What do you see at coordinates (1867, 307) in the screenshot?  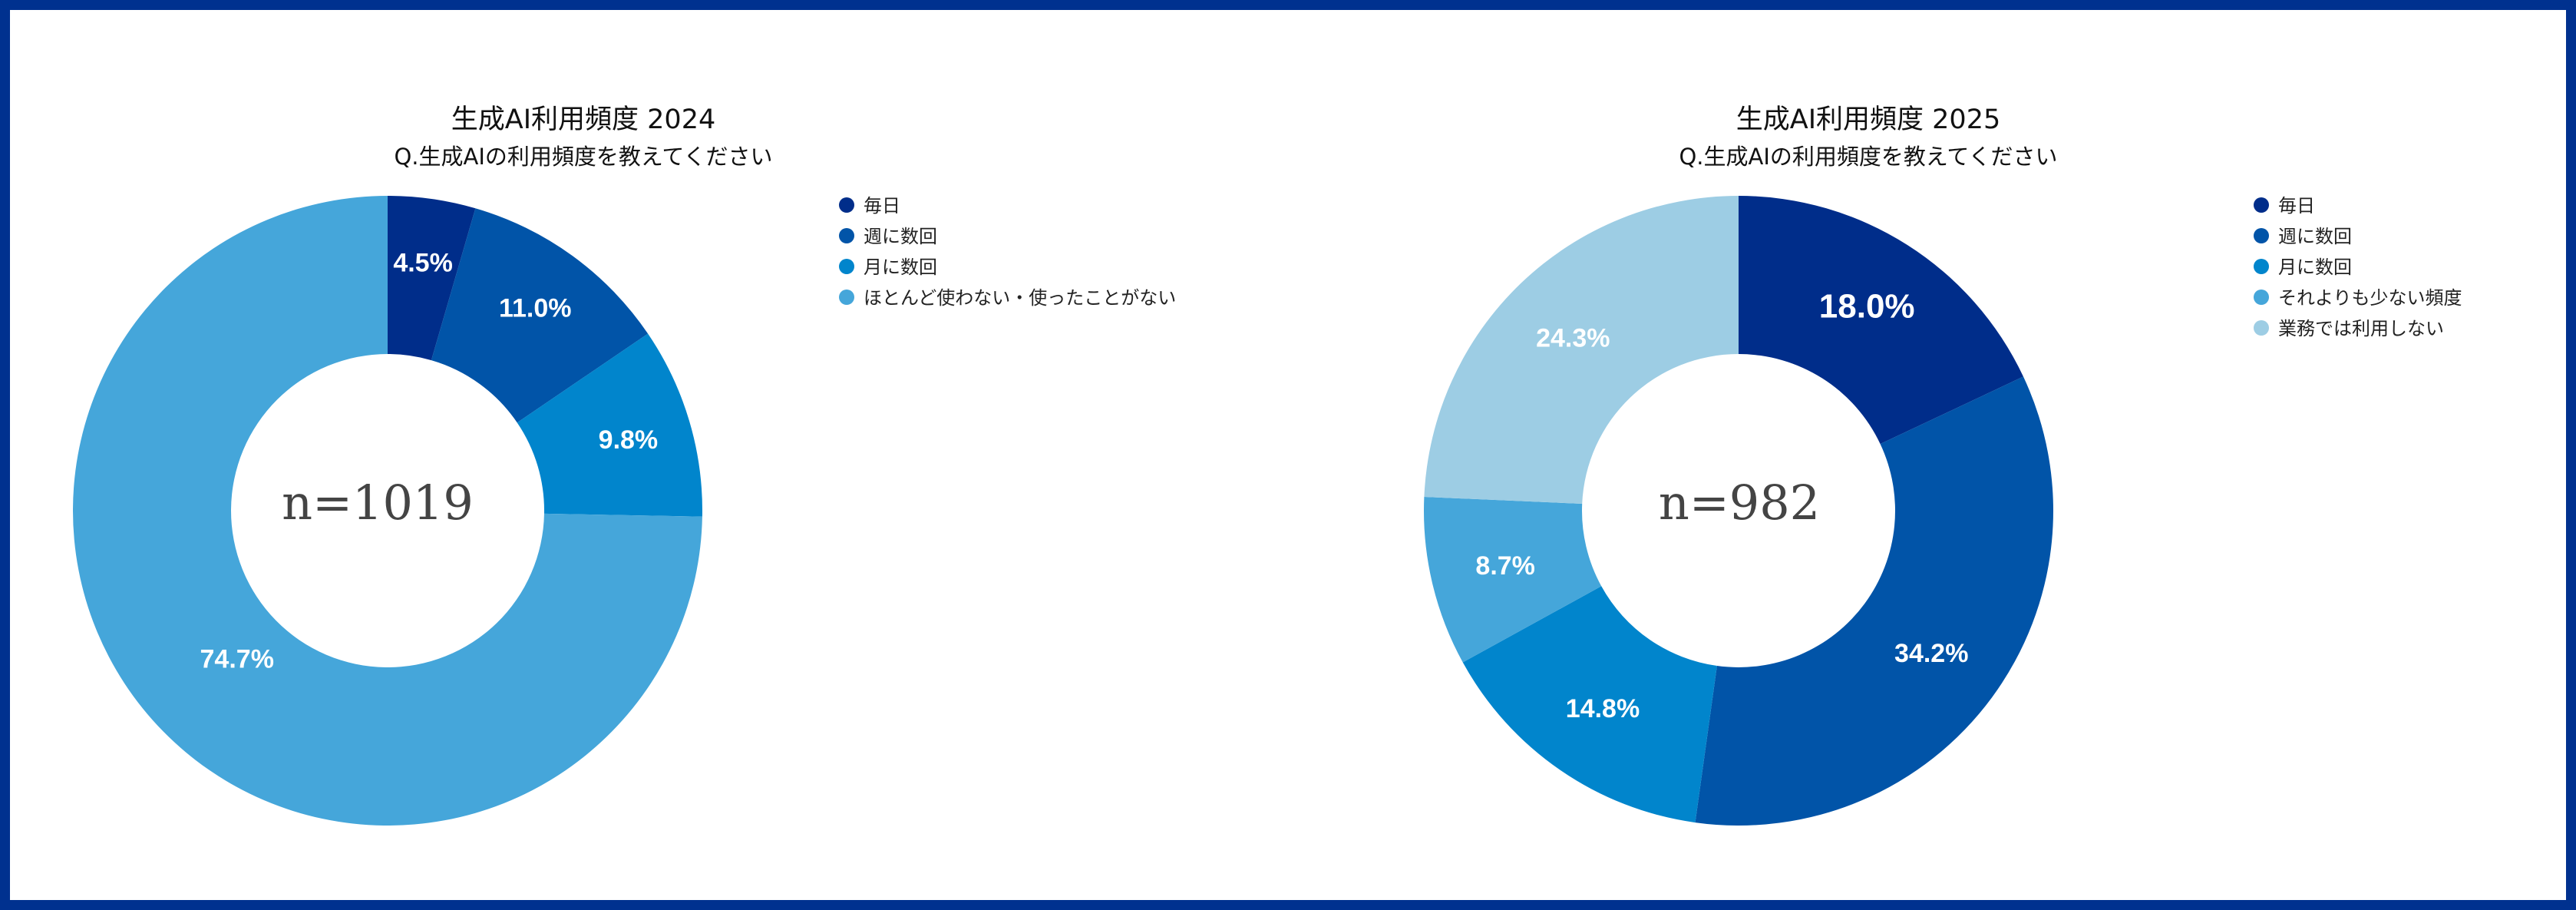 I see `slice-value-label: 18.0%` at bounding box center [1867, 307].